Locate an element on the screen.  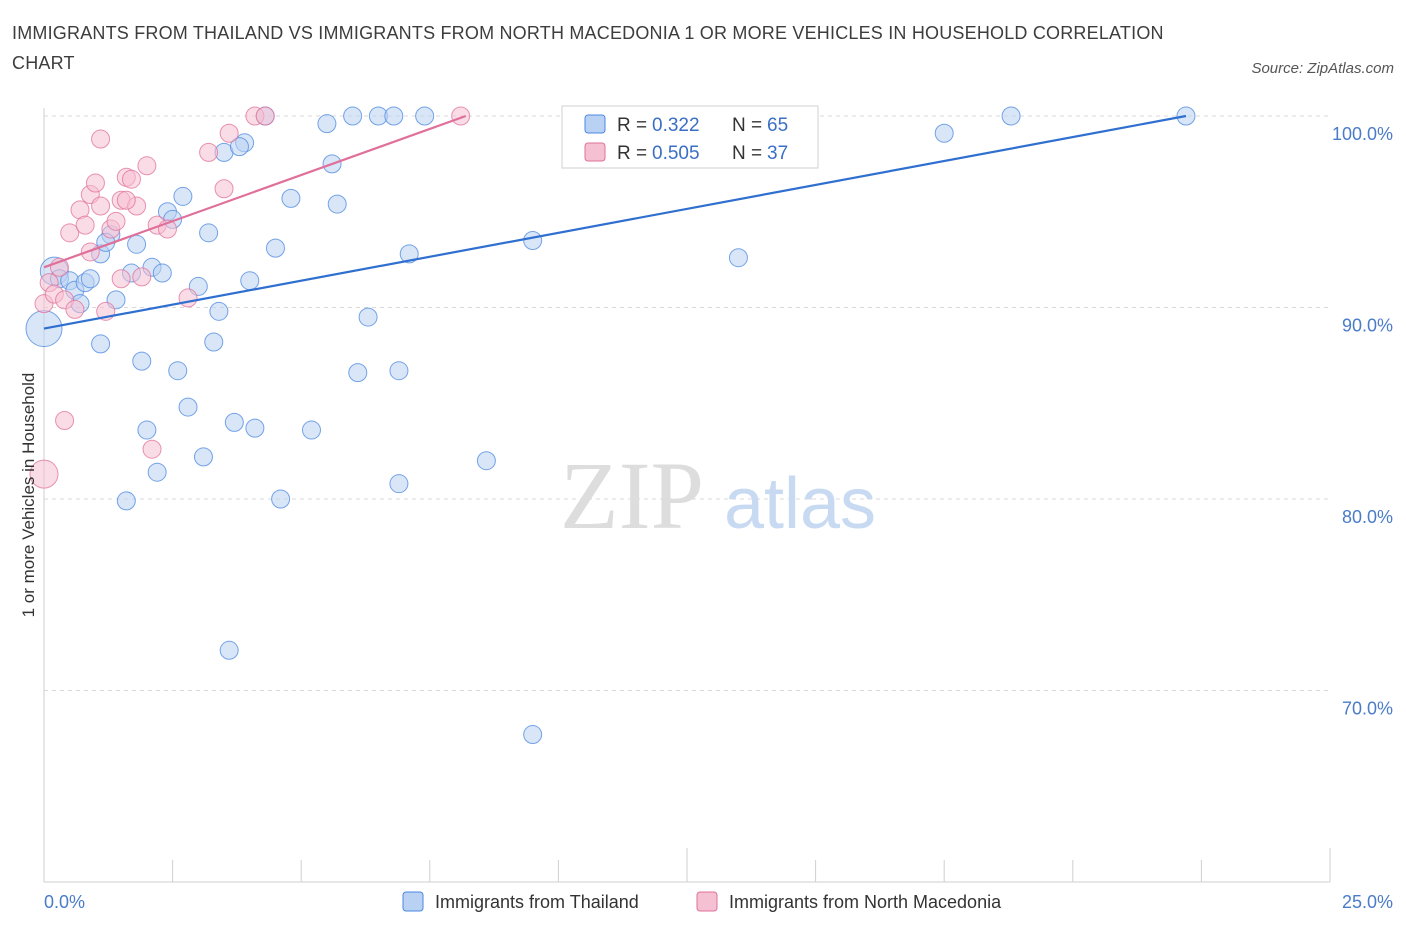
x-tick-labels: 0.0% 25.0% is located at coordinates (718, 902).